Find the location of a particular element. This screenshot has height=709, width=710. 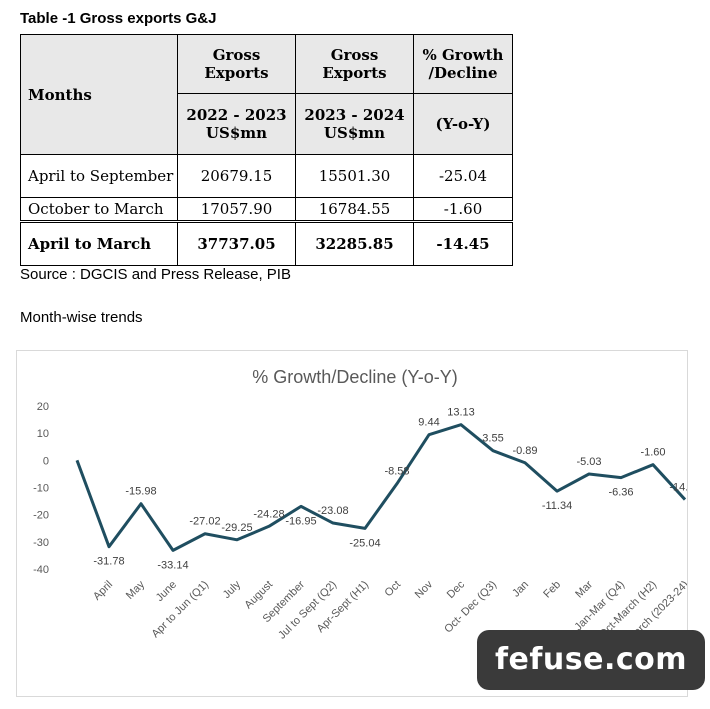

x-tick-label: Jan is located at coordinates (520, 589).